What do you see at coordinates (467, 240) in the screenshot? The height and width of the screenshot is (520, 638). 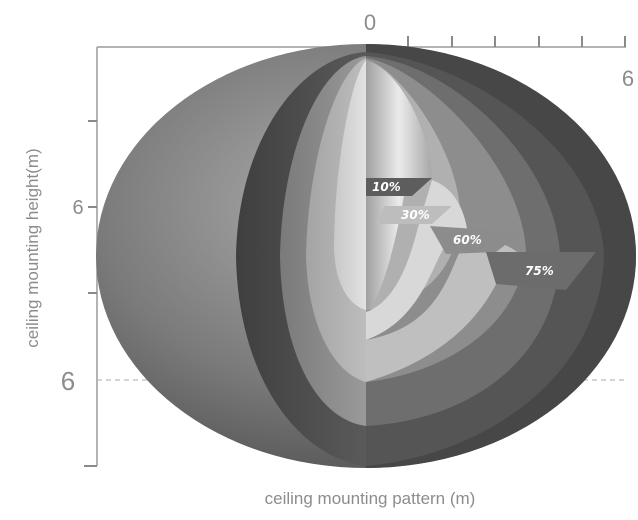 I see `zone-label-60: 60%` at bounding box center [467, 240].